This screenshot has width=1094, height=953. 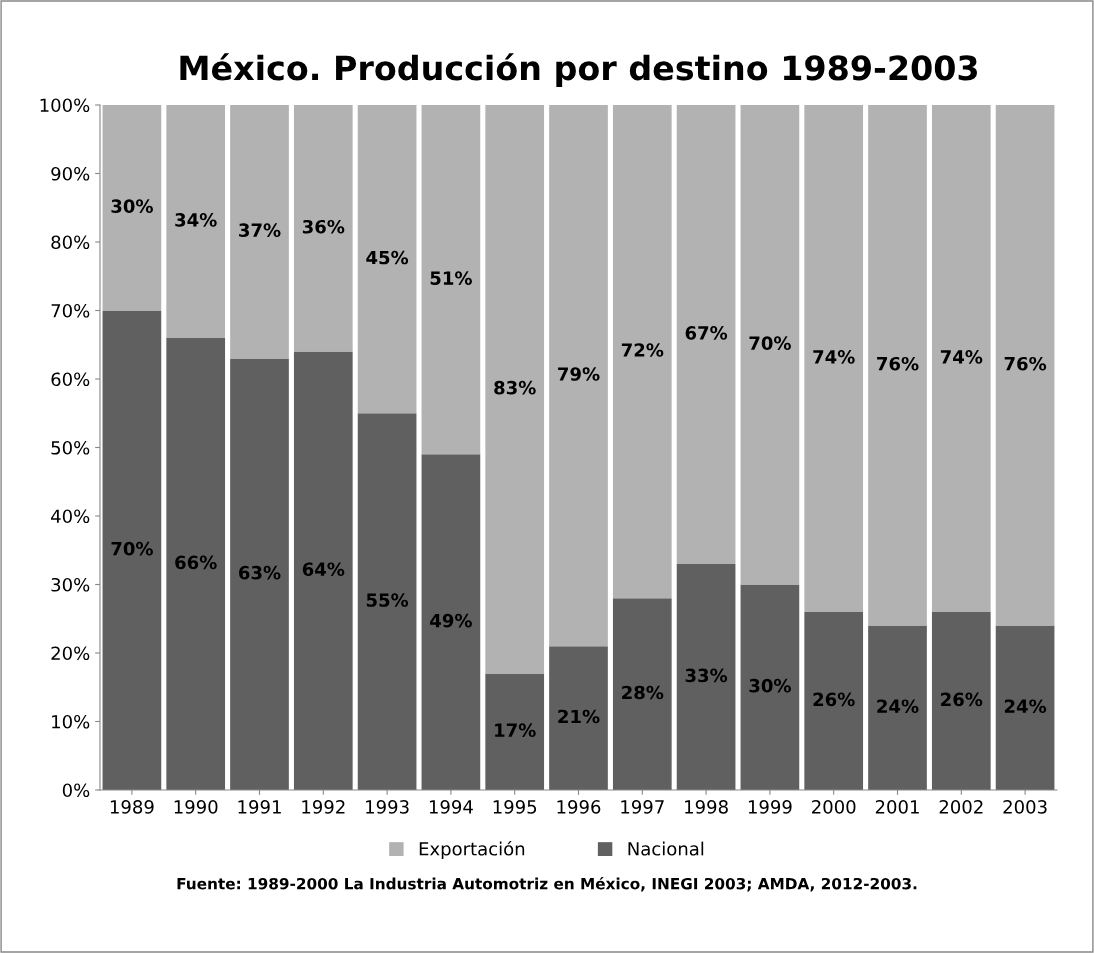 What do you see at coordinates (70, 447) in the screenshot?
I see `y-tick-label: 50%` at bounding box center [70, 447].